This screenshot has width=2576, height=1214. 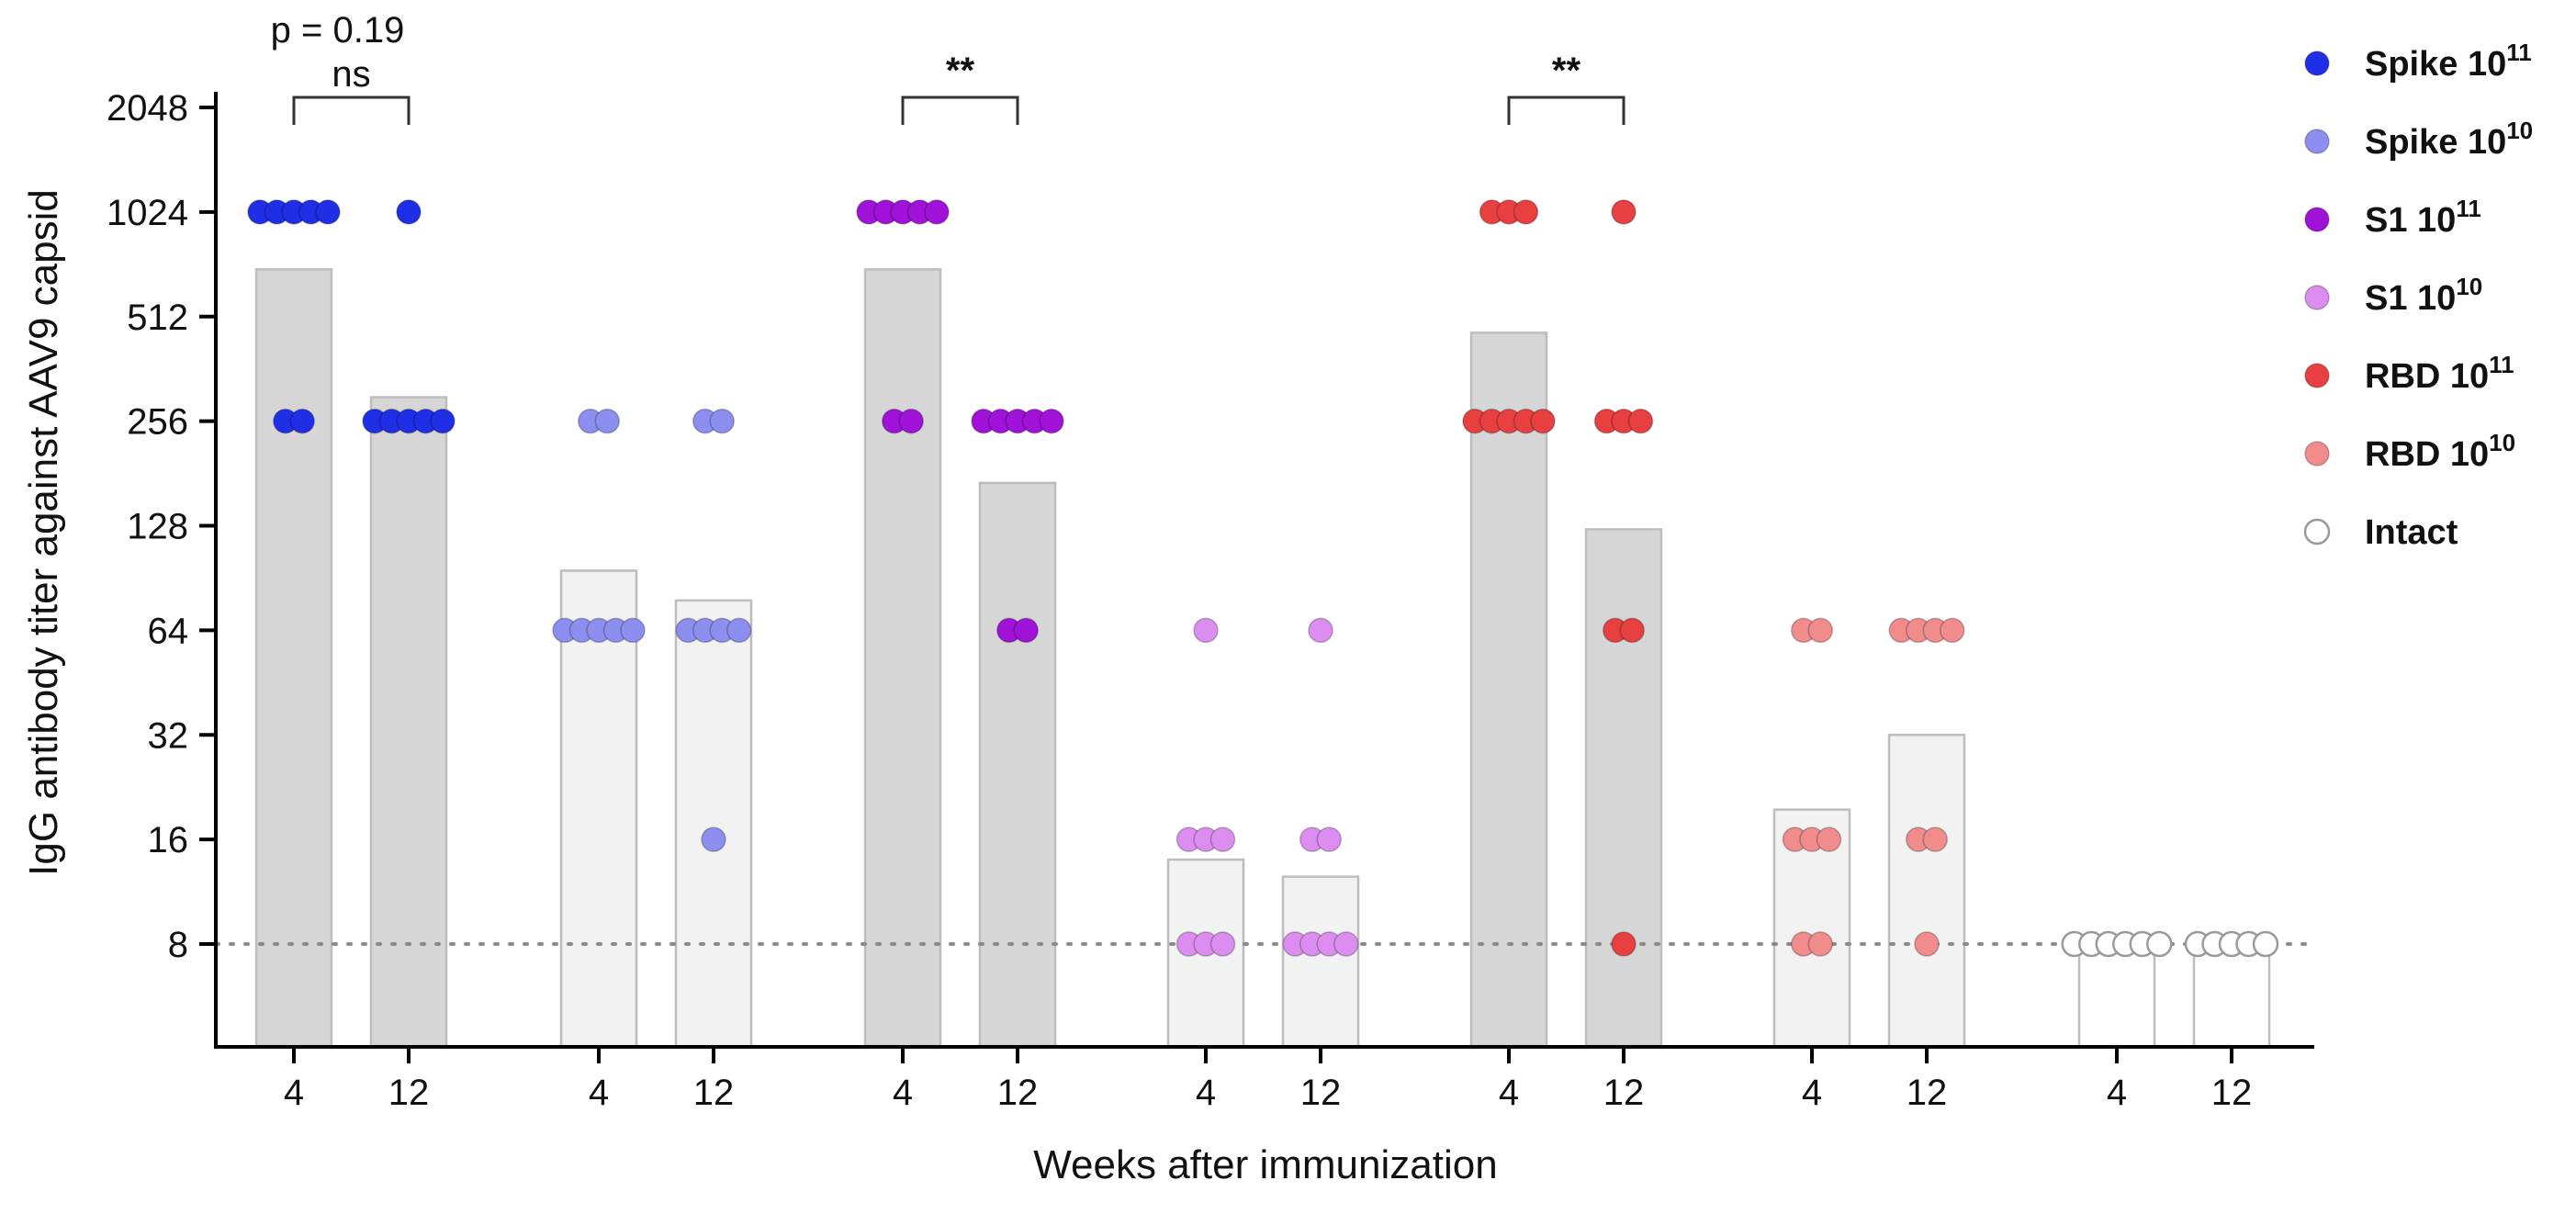 What do you see at coordinates (2423, 217) in the screenshot?
I see `legend-label: S1 1011` at bounding box center [2423, 217].